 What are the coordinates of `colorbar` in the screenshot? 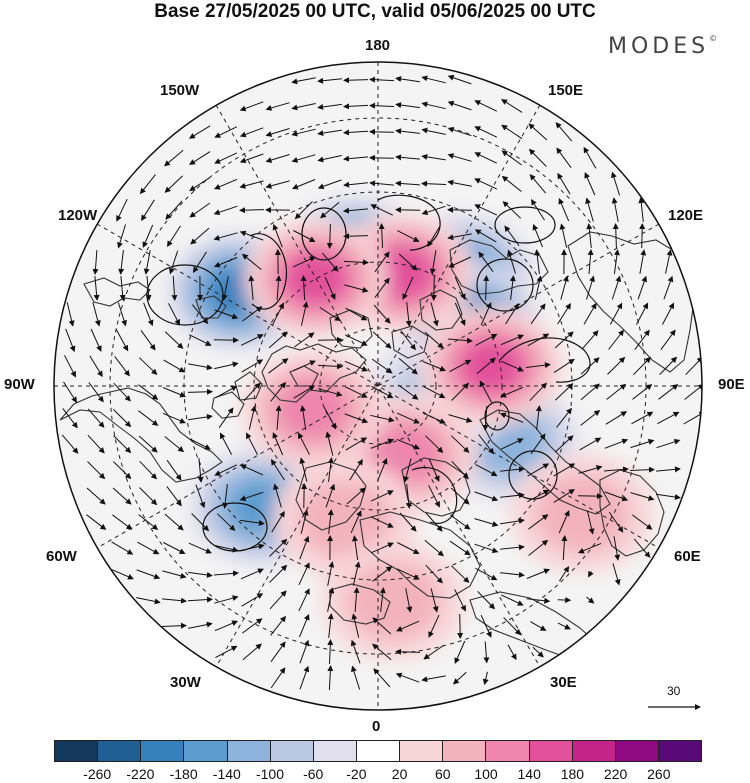 It's located at (378, 751).